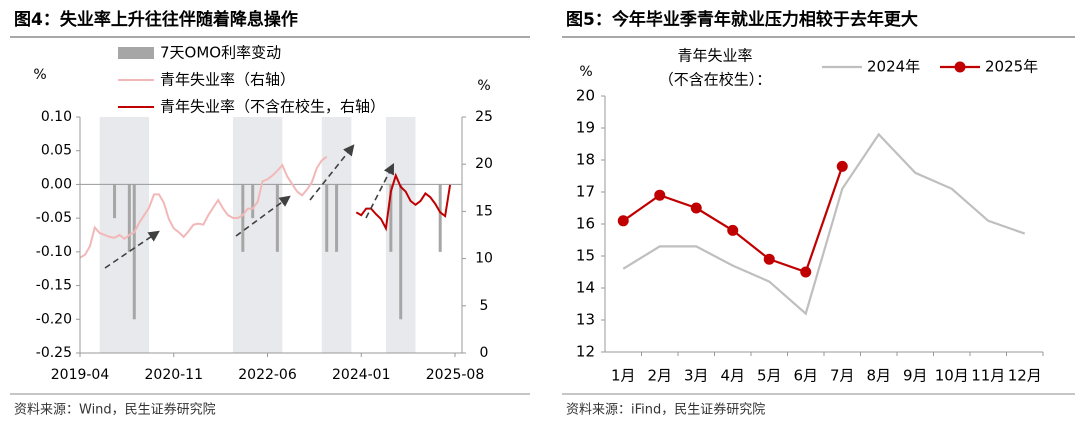  I want to click on y-tick-label: -0.10, so click(54, 252).